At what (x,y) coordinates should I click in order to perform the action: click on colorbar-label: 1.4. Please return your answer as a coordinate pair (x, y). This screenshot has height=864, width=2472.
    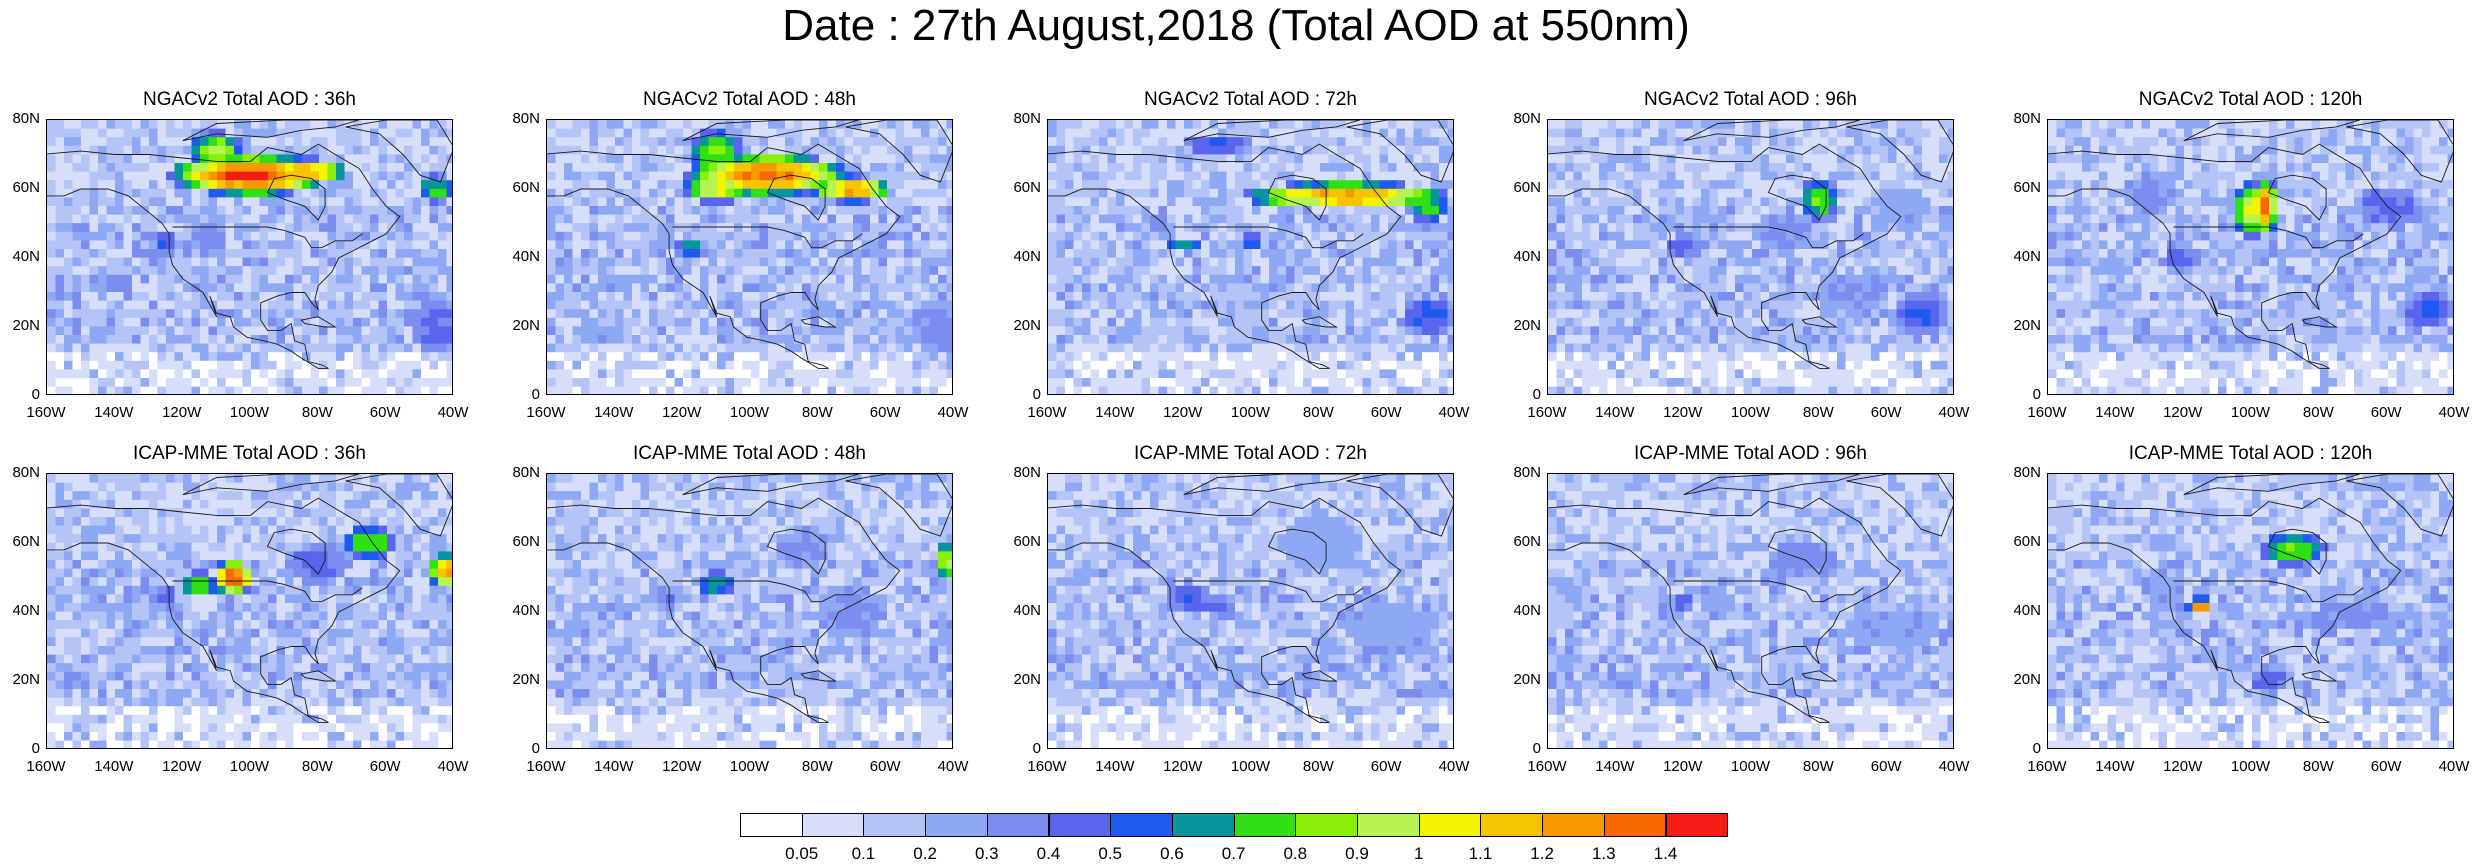
    Looking at the image, I should click on (1666, 854).